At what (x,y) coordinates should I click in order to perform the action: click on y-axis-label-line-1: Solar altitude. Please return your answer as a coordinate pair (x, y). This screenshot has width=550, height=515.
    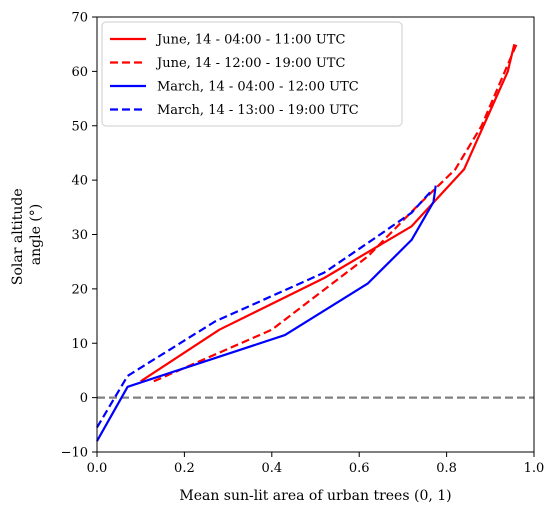
    Looking at the image, I should click on (18, 236).